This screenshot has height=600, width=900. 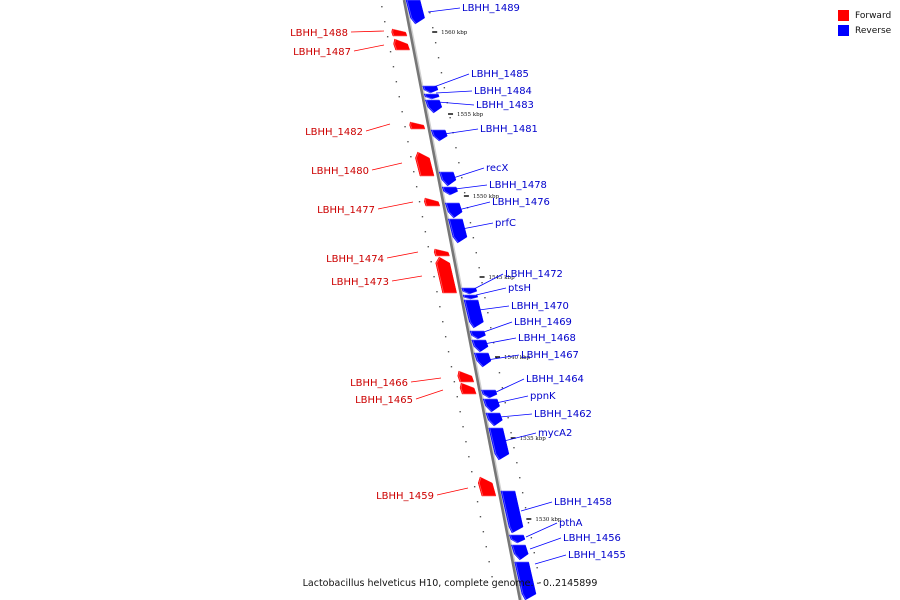 What do you see at coordinates (379, 383) in the screenshot?
I see `forward-gene-label: LBHH_1466` at bounding box center [379, 383].